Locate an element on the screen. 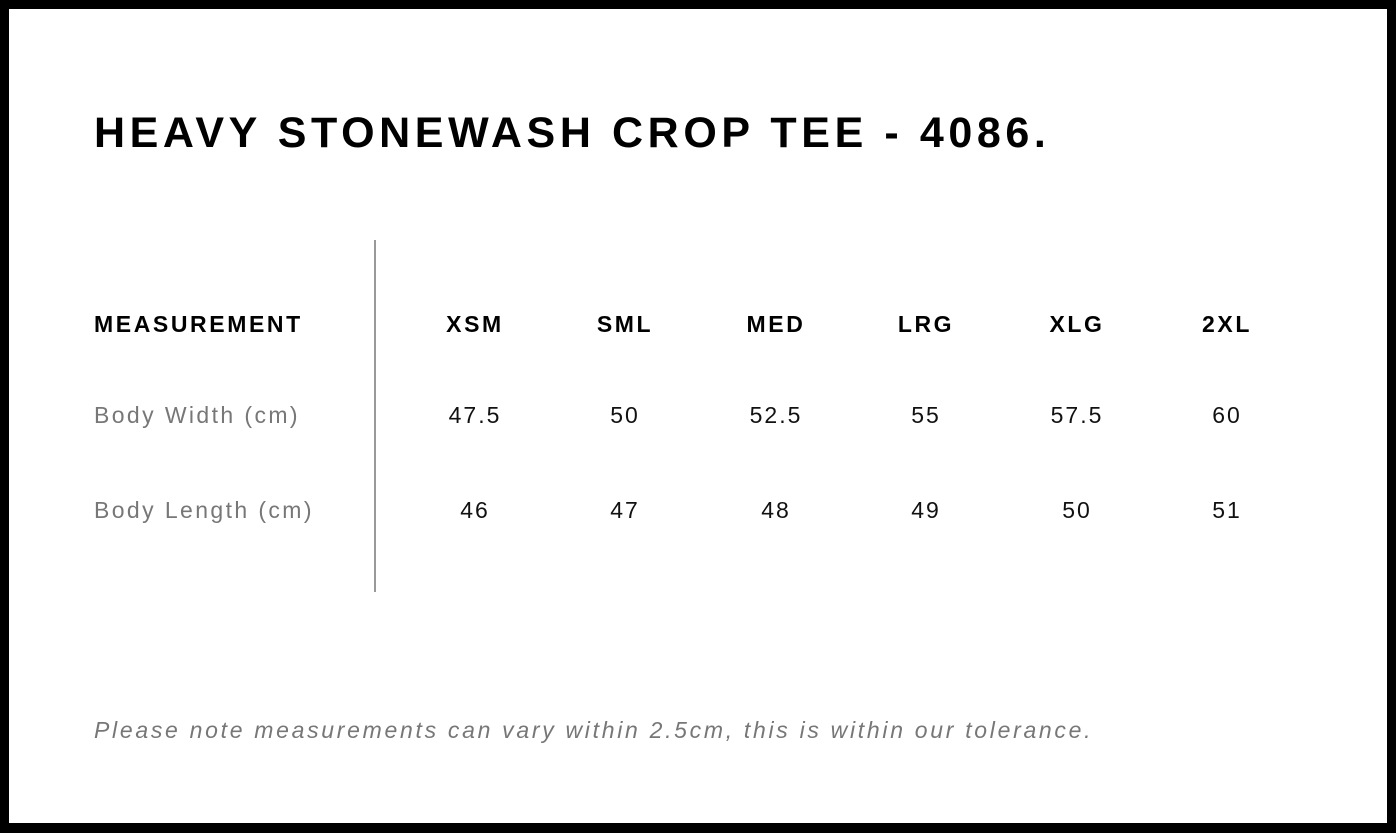 The height and width of the screenshot is (833, 1396). table-cell: 46 is located at coordinates (475, 510).